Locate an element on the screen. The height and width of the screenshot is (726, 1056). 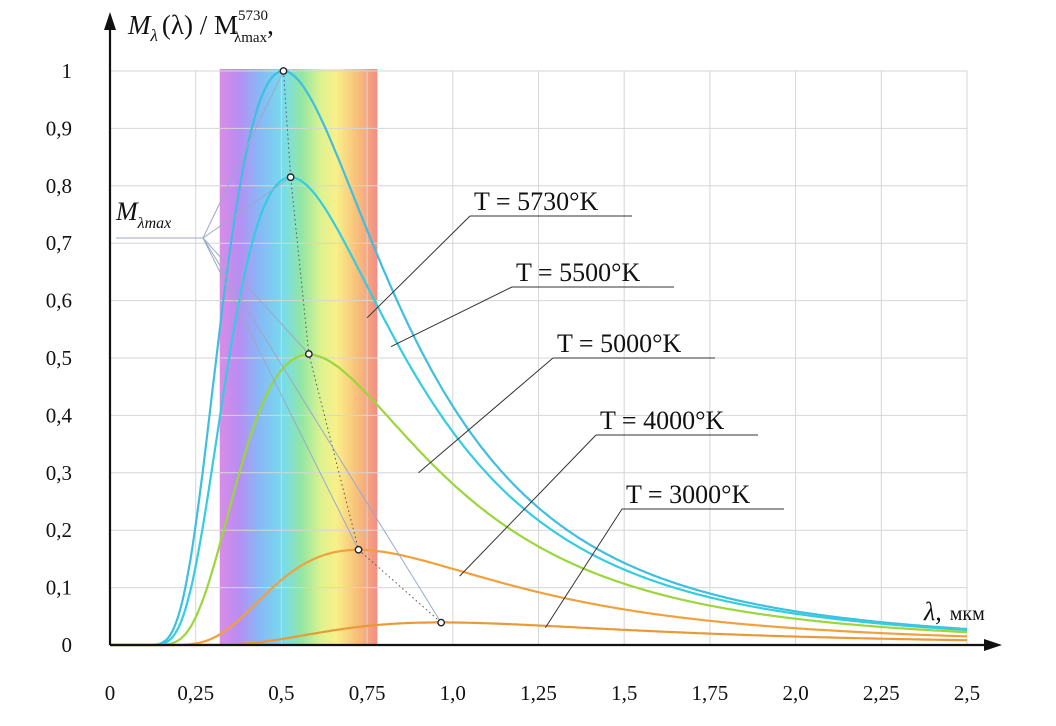
y-tick-labels: 0 0,1 0,2 0,3 0,4 0,5 0,6 0,7 0,8 0,9 1 is located at coordinates (59, 358).